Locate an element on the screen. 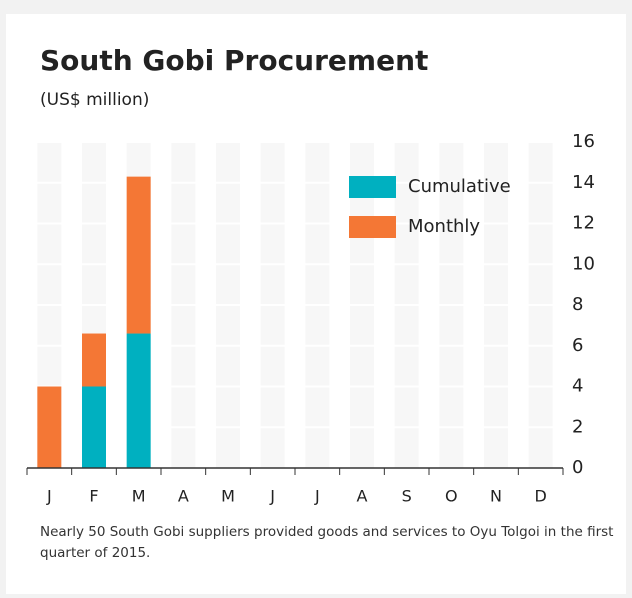 The width and height of the screenshot is (632, 598). x-tick-label: N is located at coordinates (496, 496).